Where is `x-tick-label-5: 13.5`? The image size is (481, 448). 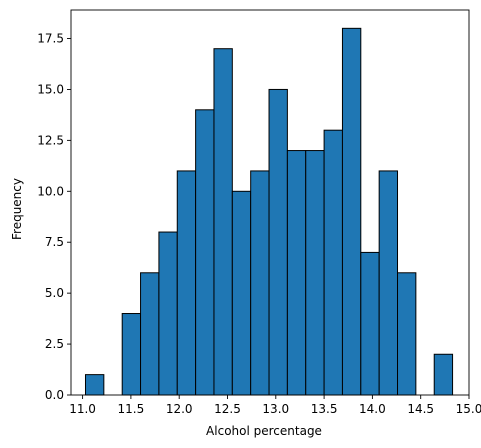 x-tick-label-5: 13.5 is located at coordinates (324, 409).